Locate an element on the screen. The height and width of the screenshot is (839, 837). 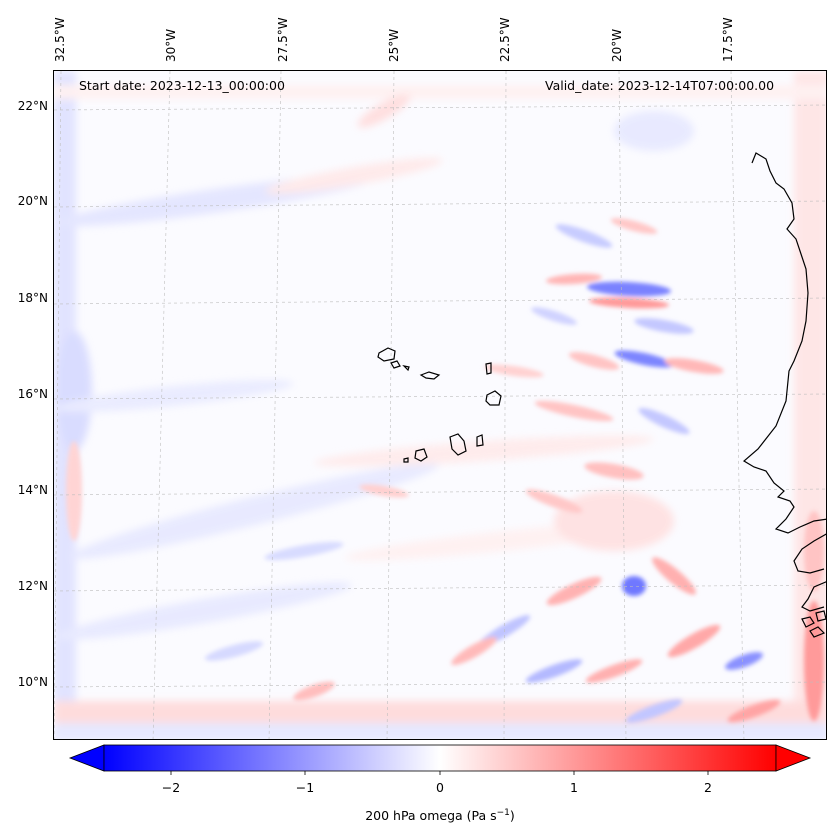
lon-label: 25°W is located at coordinates (394, 45).